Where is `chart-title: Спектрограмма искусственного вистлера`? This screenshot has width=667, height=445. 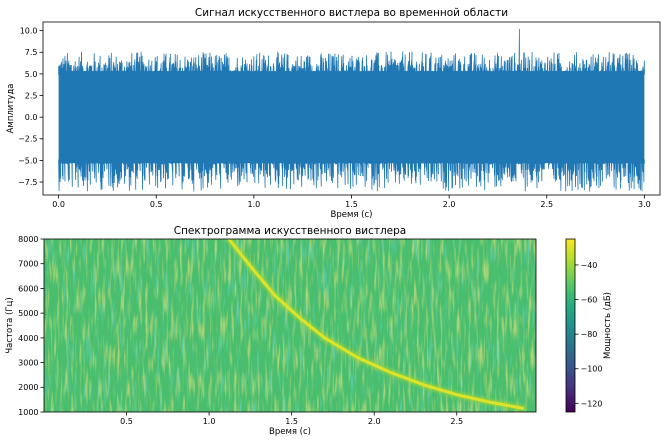 chart-title: Спектрограмма искусственного вистлера is located at coordinates (290, 231).